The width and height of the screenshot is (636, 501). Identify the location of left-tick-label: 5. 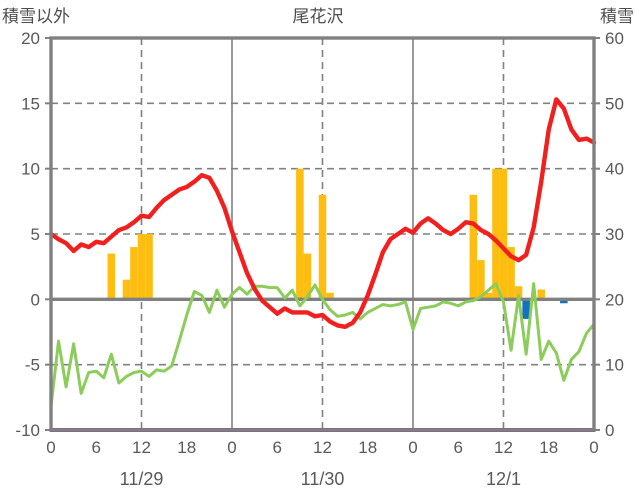
(35, 234).